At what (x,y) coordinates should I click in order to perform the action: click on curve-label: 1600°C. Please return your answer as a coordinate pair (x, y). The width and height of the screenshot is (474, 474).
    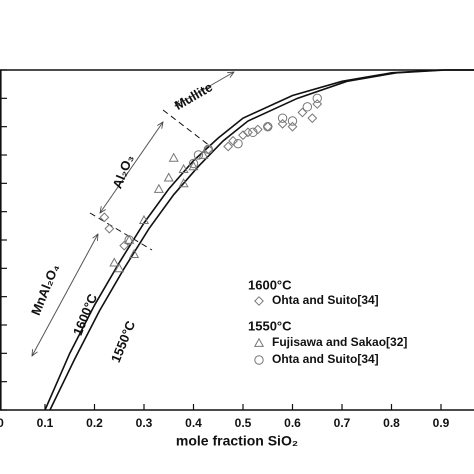
    Looking at the image, I should click on (85, 314).